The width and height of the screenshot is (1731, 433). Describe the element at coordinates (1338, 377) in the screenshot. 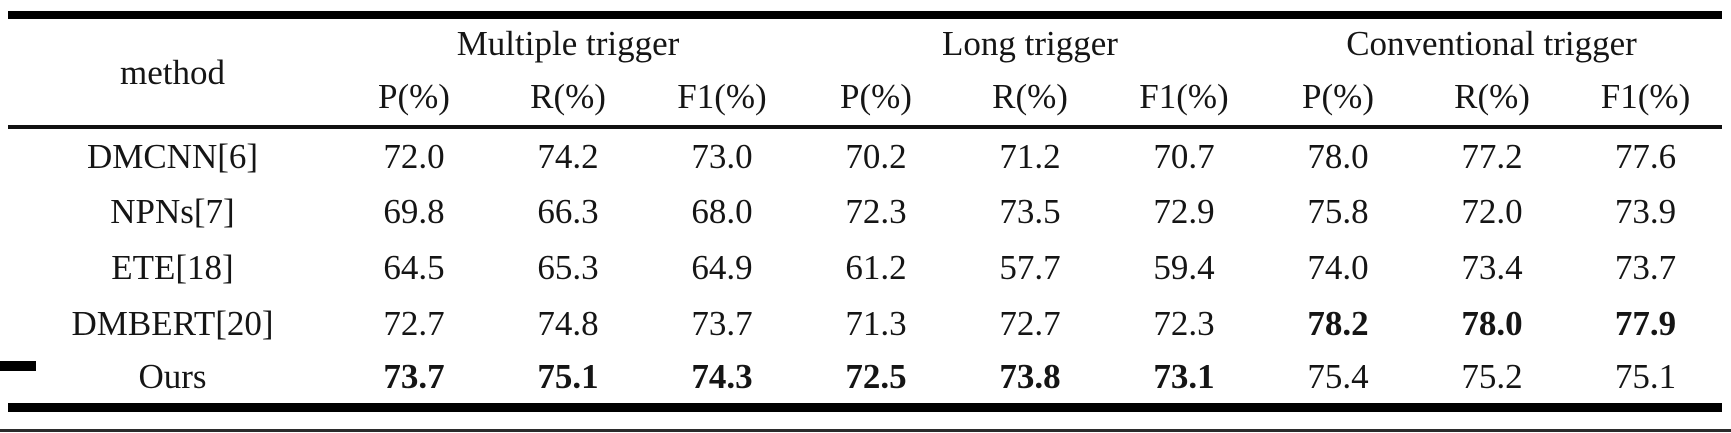

I see `value-cell: 75.4` at that location.